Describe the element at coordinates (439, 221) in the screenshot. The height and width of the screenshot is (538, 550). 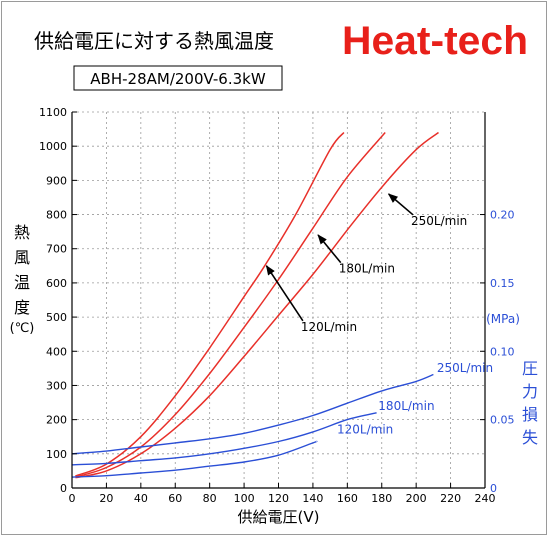
I see `temperature-label-250L/min: 250L/min` at that location.